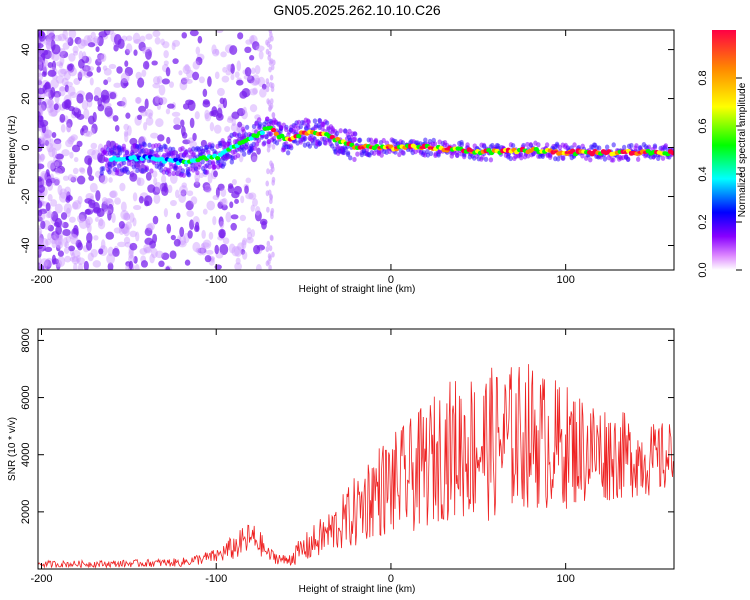  What do you see at coordinates (724, 150) in the screenshot?
I see `colorbar-gradient` at bounding box center [724, 150].